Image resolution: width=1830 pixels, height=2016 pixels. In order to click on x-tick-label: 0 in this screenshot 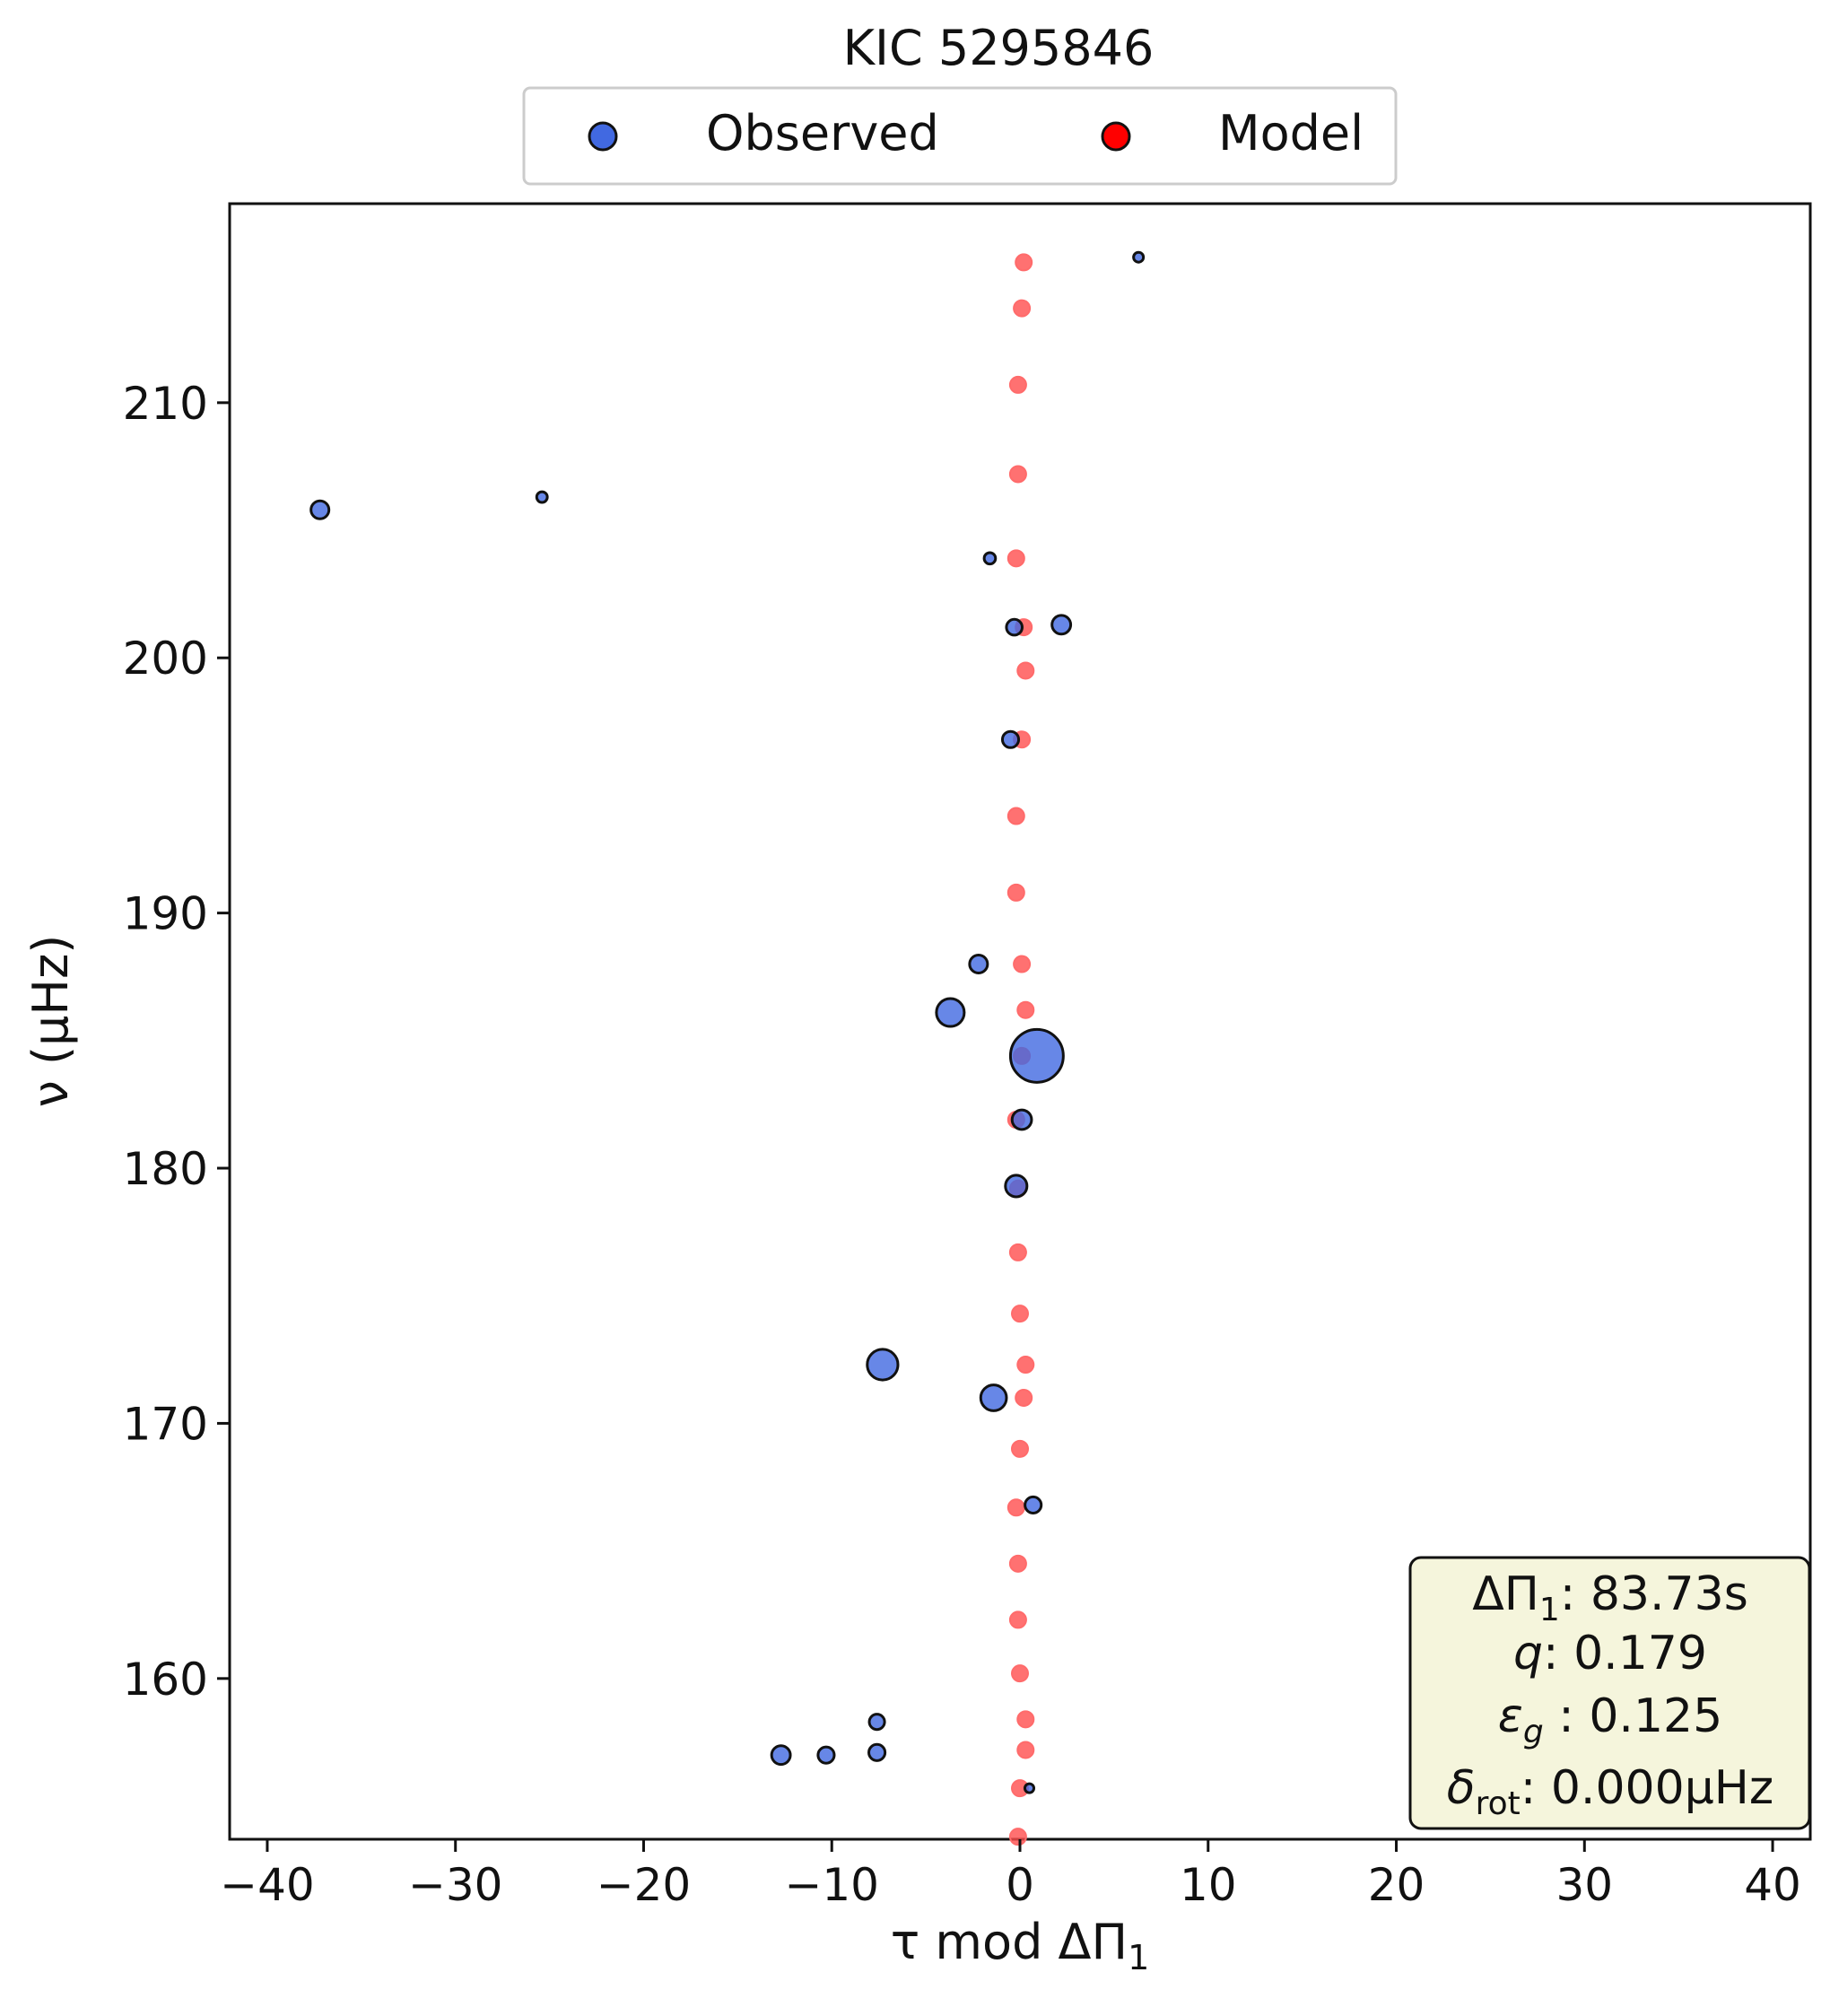, I will do `click(1020, 1885)`.